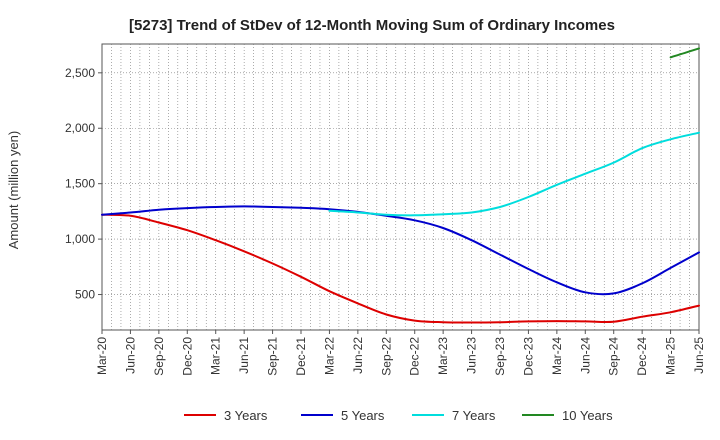 The width and height of the screenshot is (720, 440). What do you see at coordinates (514, 174) in the screenshot?
I see `series-line-7-years` at bounding box center [514, 174].